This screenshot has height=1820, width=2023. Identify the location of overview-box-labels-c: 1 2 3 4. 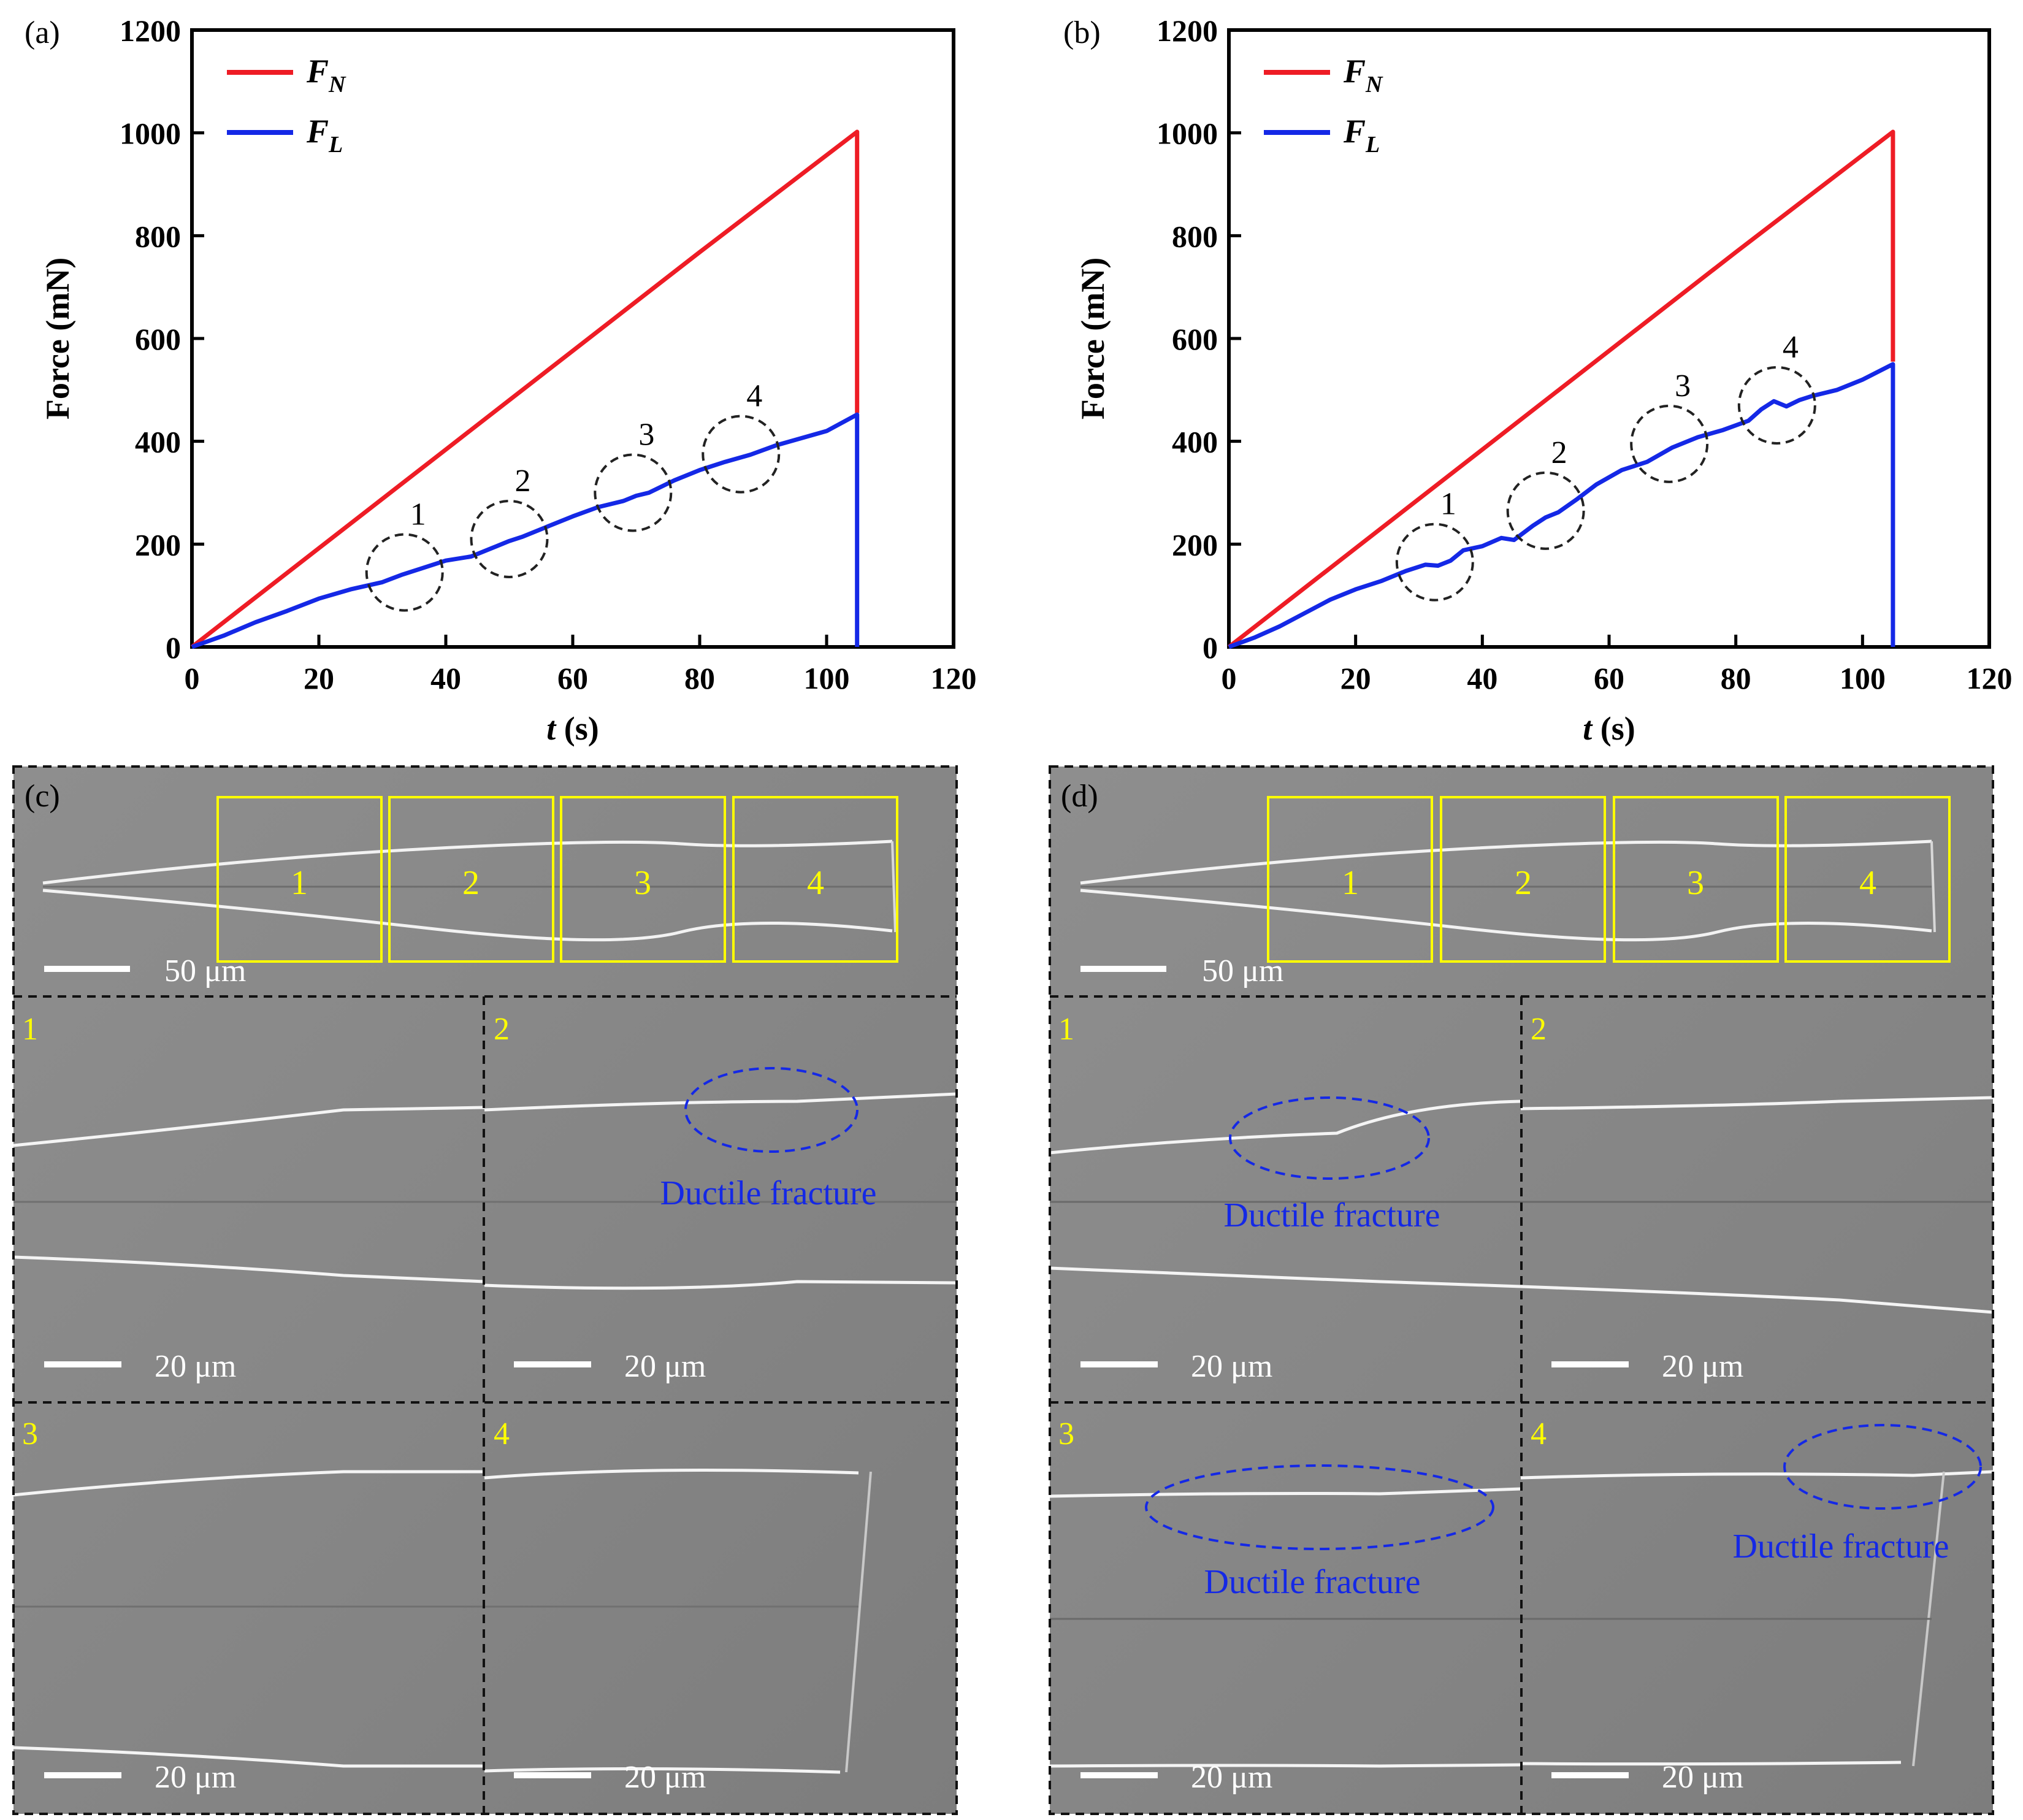
(557, 883).